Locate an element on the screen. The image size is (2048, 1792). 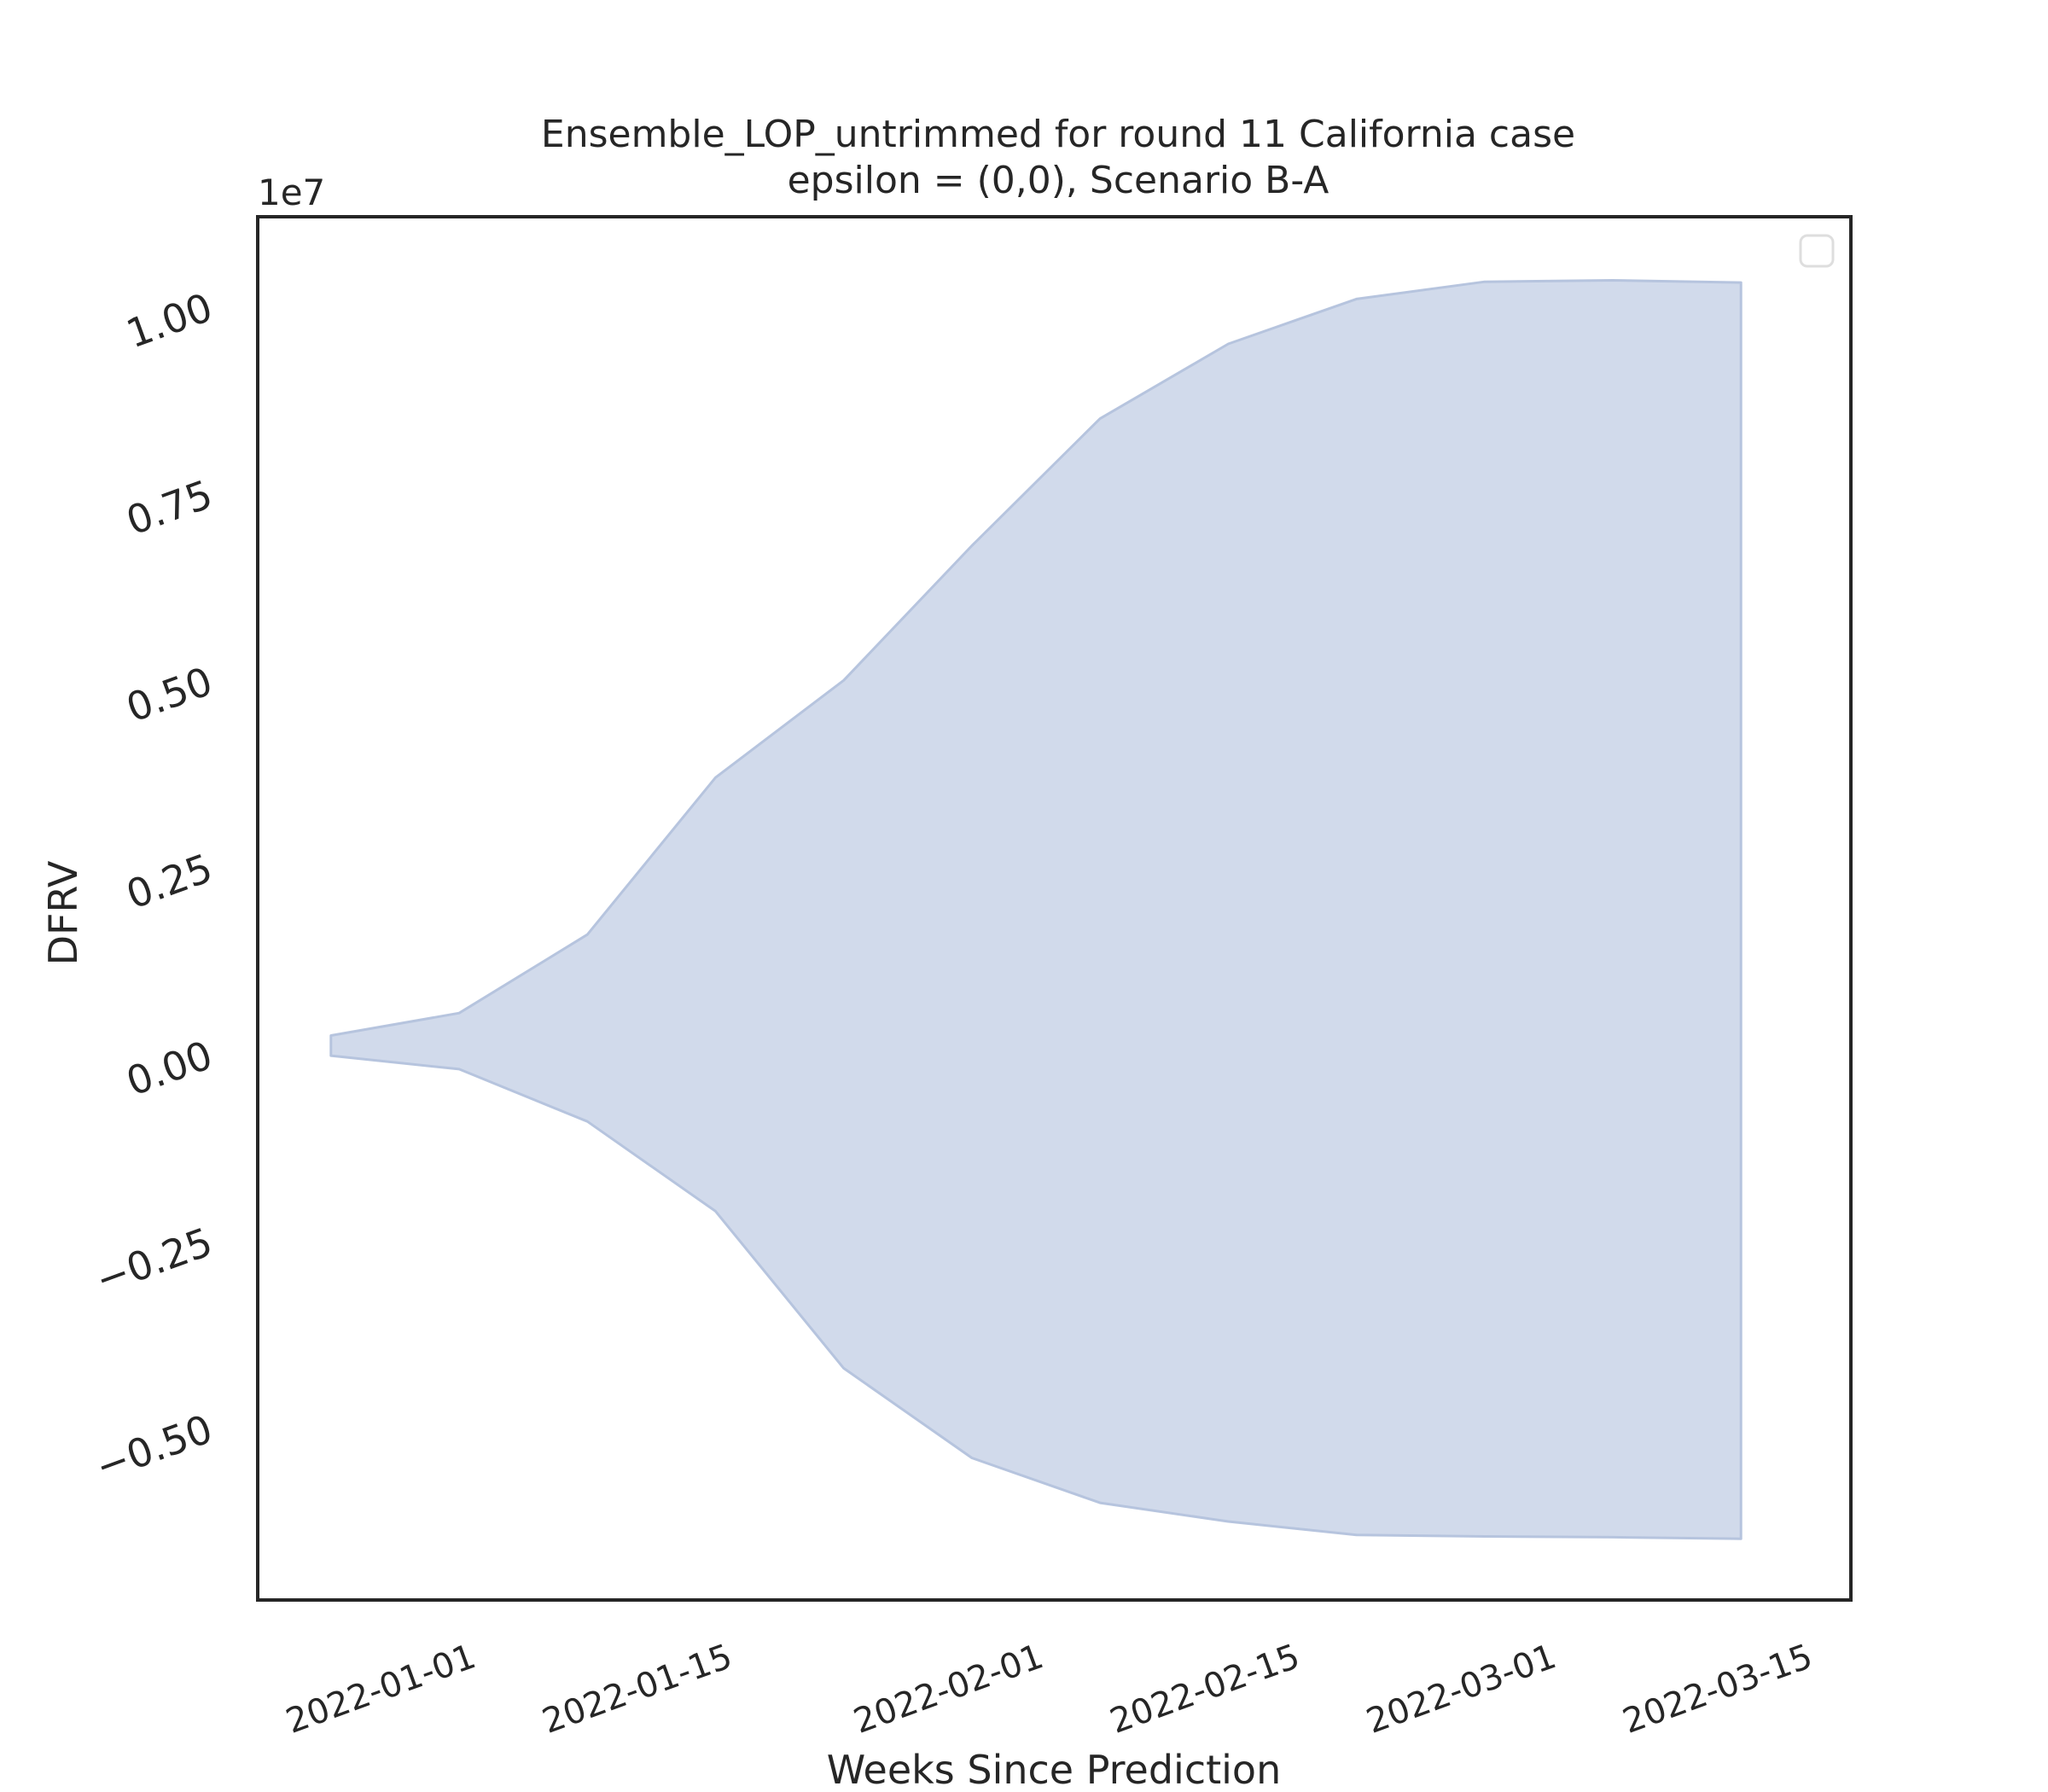
y-axis-ticks: −0.50 −0.25 0.00 0.25 0.50 0.75 1.00 is located at coordinates (154, 887).